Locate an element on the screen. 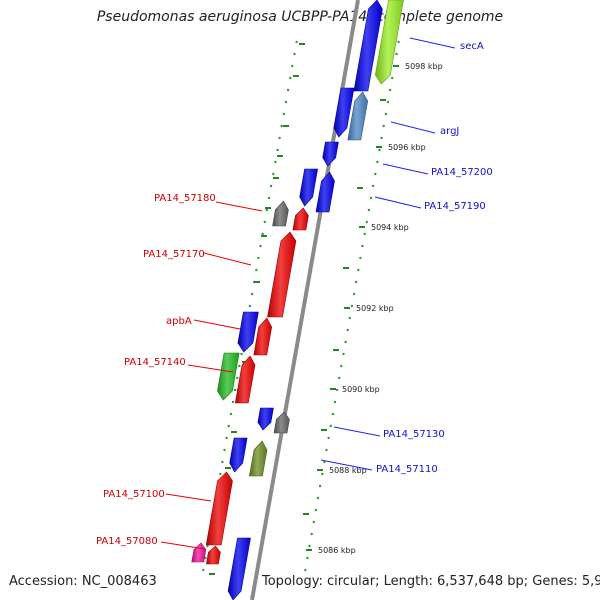  gene-label: PA14_57110 is located at coordinates (407, 469).